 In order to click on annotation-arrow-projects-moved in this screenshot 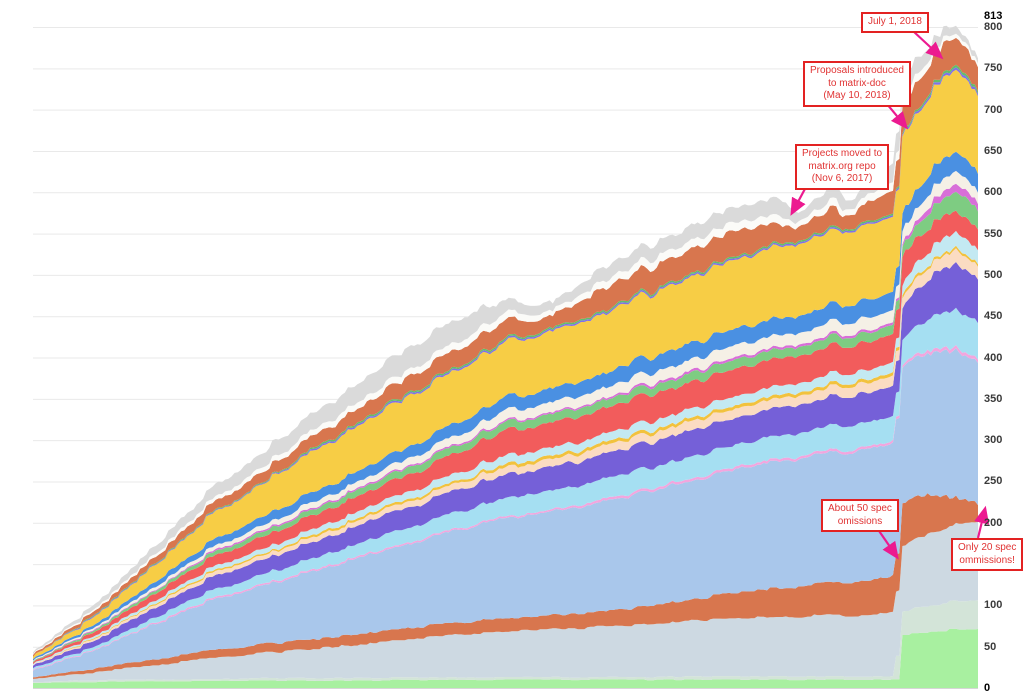, I will do `click(798, 201)`.